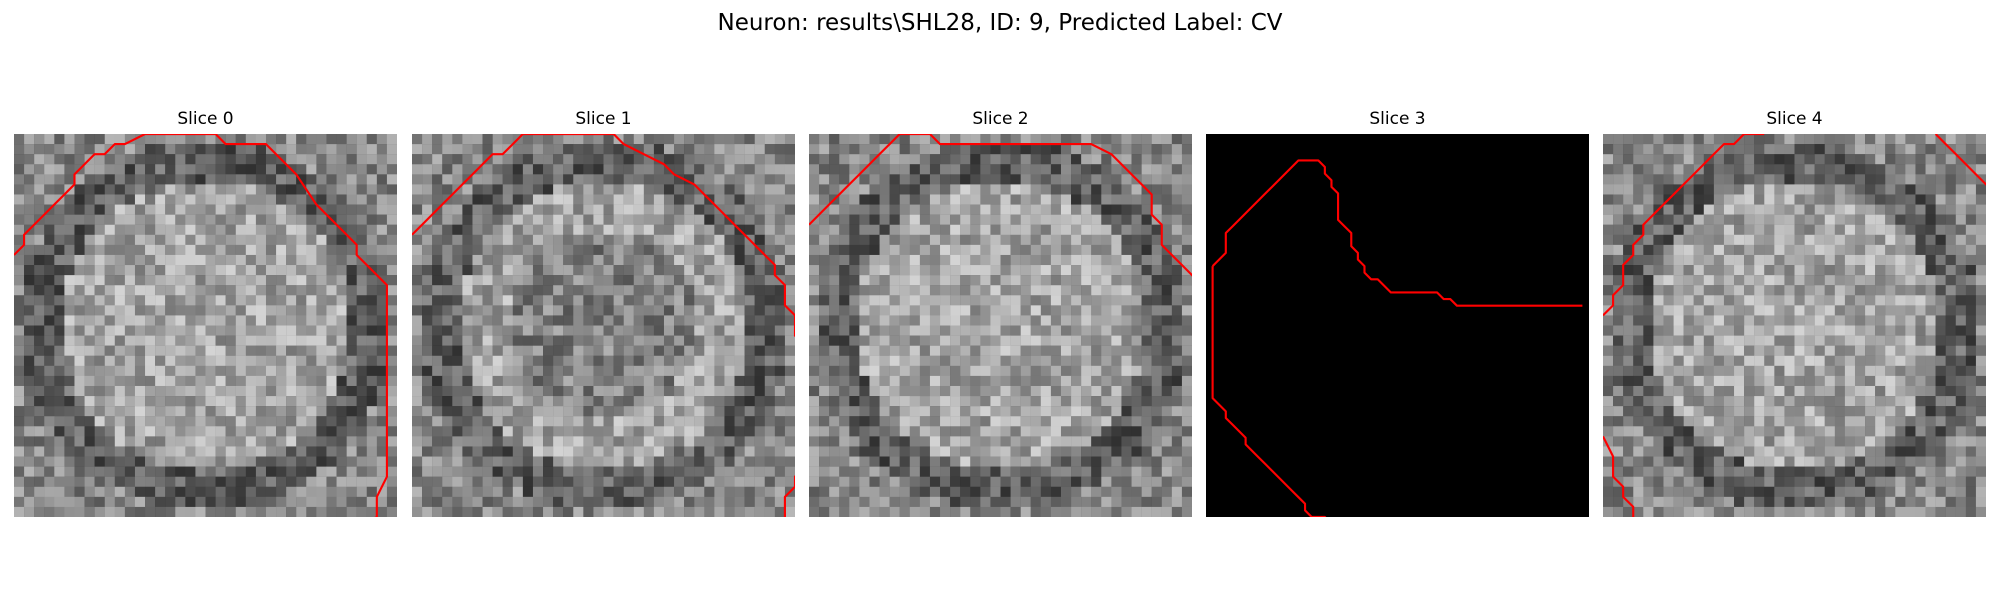 This screenshot has width=2000, height=600. I want to click on slice-2-image, so click(1000, 325).